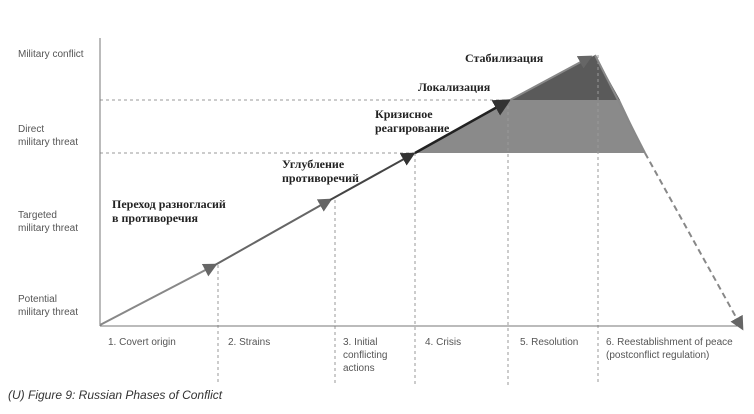 This screenshot has height=414, width=754. What do you see at coordinates (37, 299) in the screenshot?
I see `level-label: Potential` at bounding box center [37, 299].